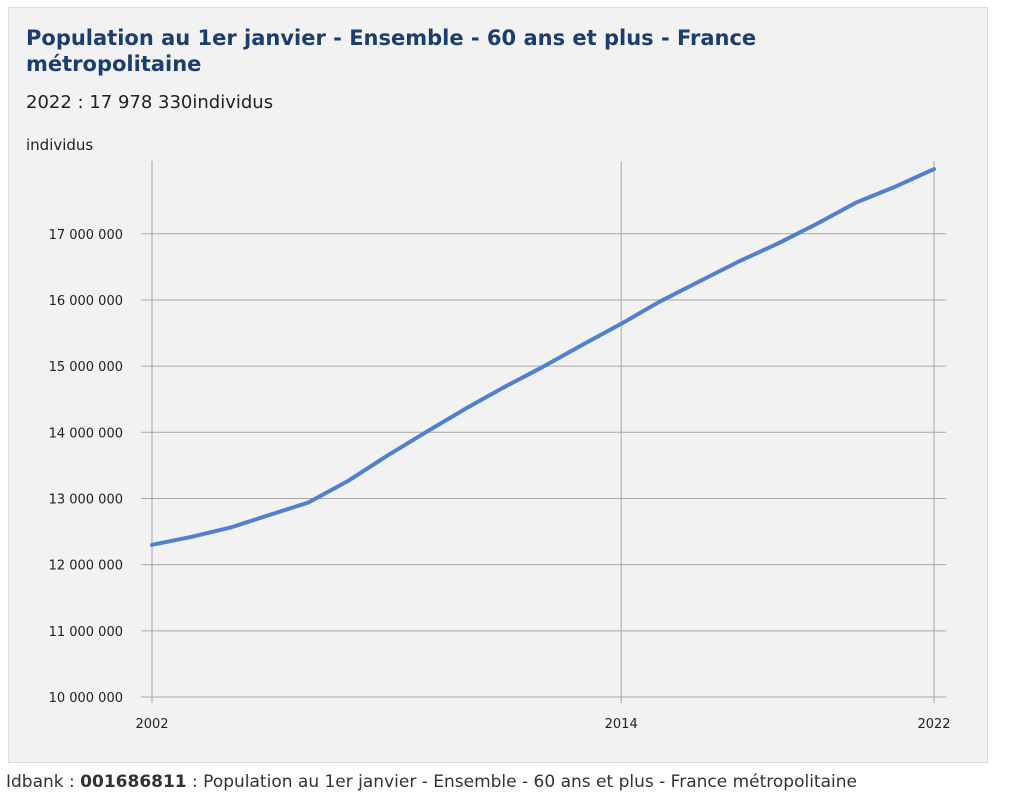 The height and width of the screenshot is (798, 1010). What do you see at coordinates (59, 145) in the screenshot?
I see `y-axis-label: individus` at bounding box center [59, 145].